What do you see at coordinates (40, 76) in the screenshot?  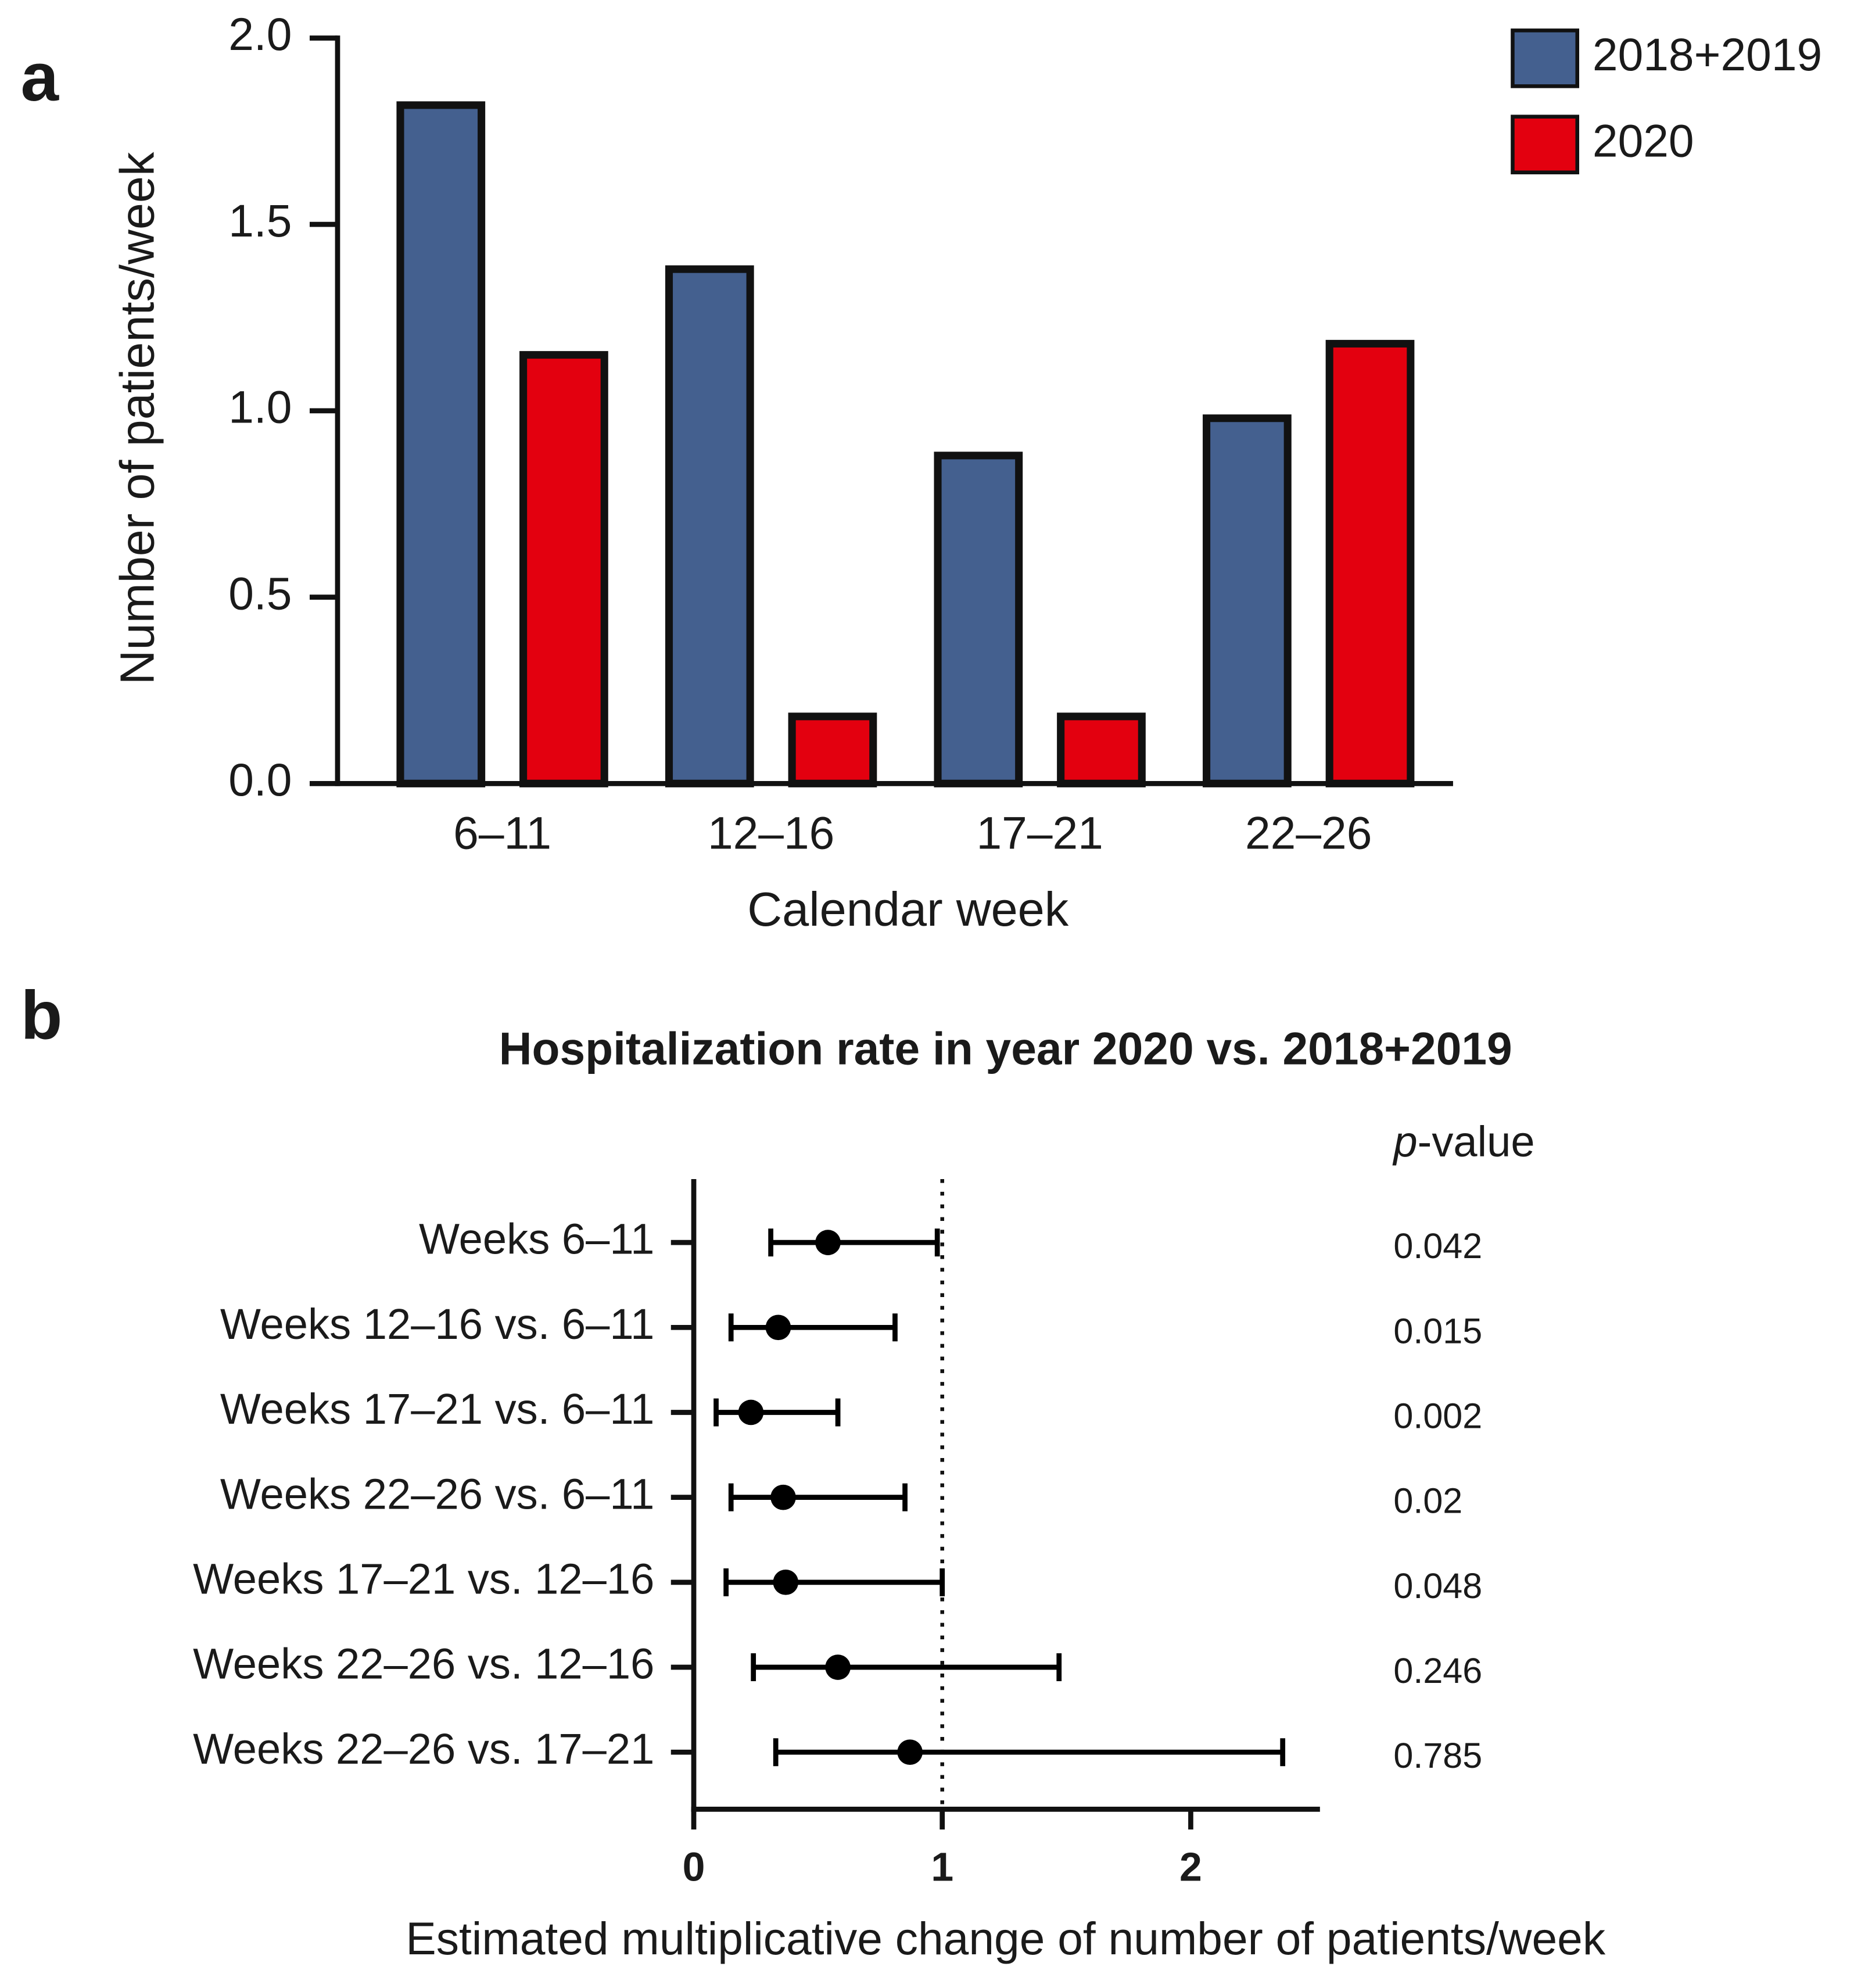 I see `panel-label: a` at bounding box center [40, 76].